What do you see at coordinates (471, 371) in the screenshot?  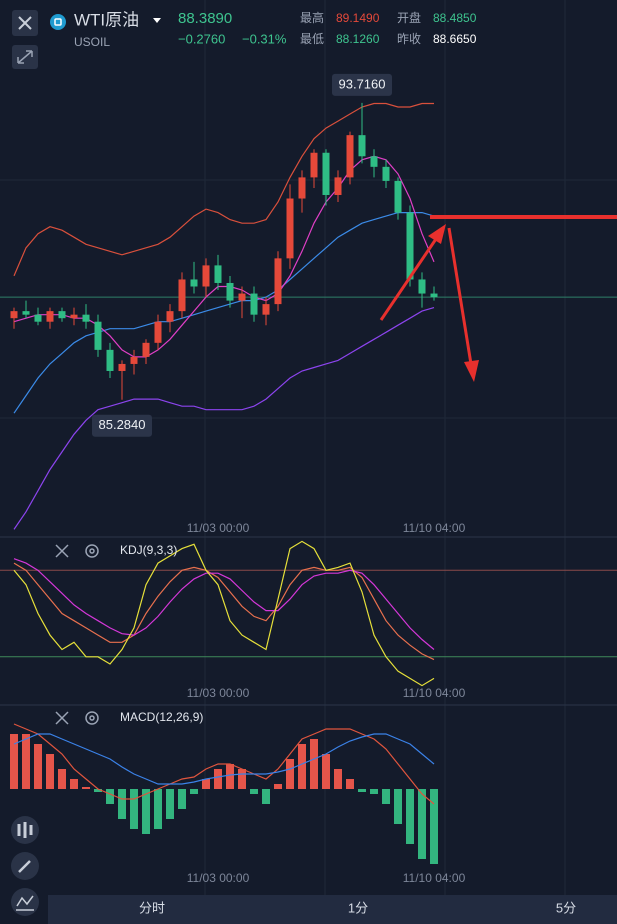 I see `arrow-head` at bounding box center [471, 371].